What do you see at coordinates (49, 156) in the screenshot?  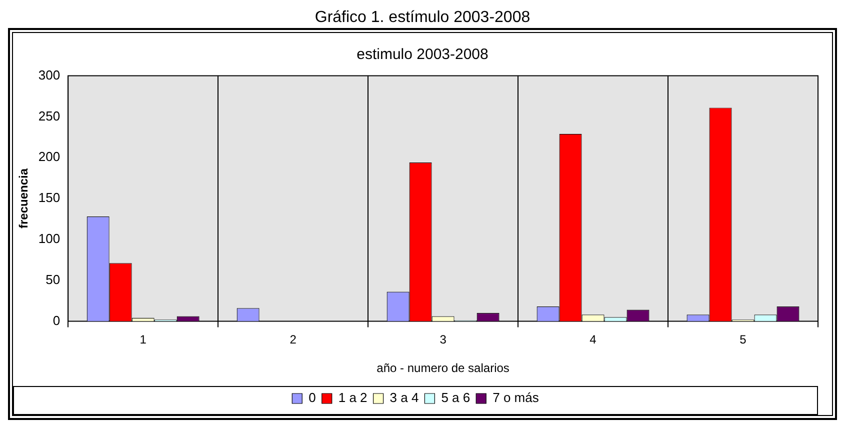 I see `y-tick-label: 200` at bounding box center [49, 156].